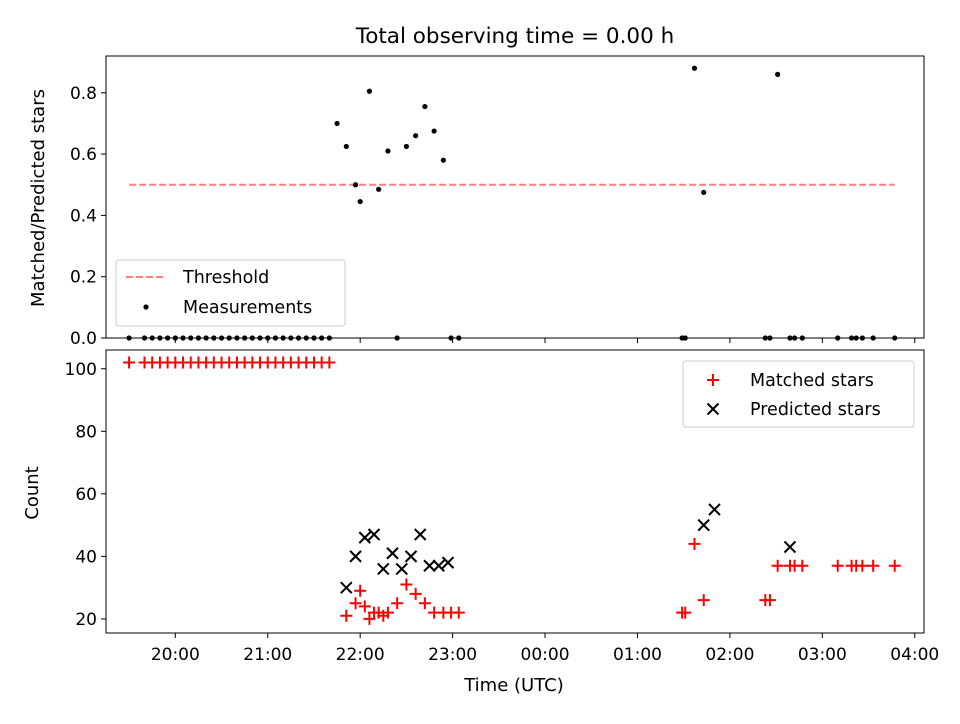 This screenshot has height=724, width=960. What do you see at coordinates (637, 655) in the screenshot?
I see `x-tick-label: 01:00` at bounding box center [637, 655].